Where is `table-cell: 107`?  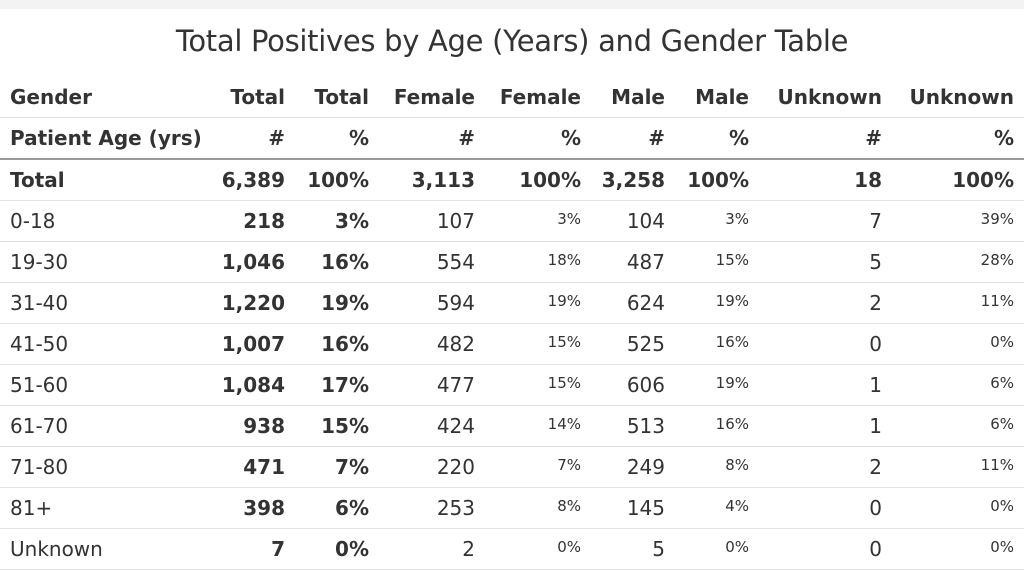
table-cell: 107 is located at coordinates (422, 221).